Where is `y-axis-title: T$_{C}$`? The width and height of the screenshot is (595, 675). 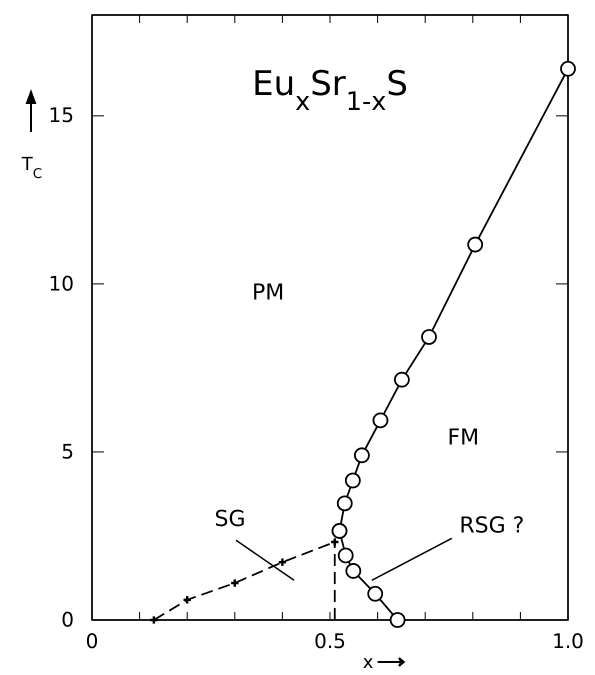 y-axis-title: T$_{C}$ is located at coordinates (31, 168).